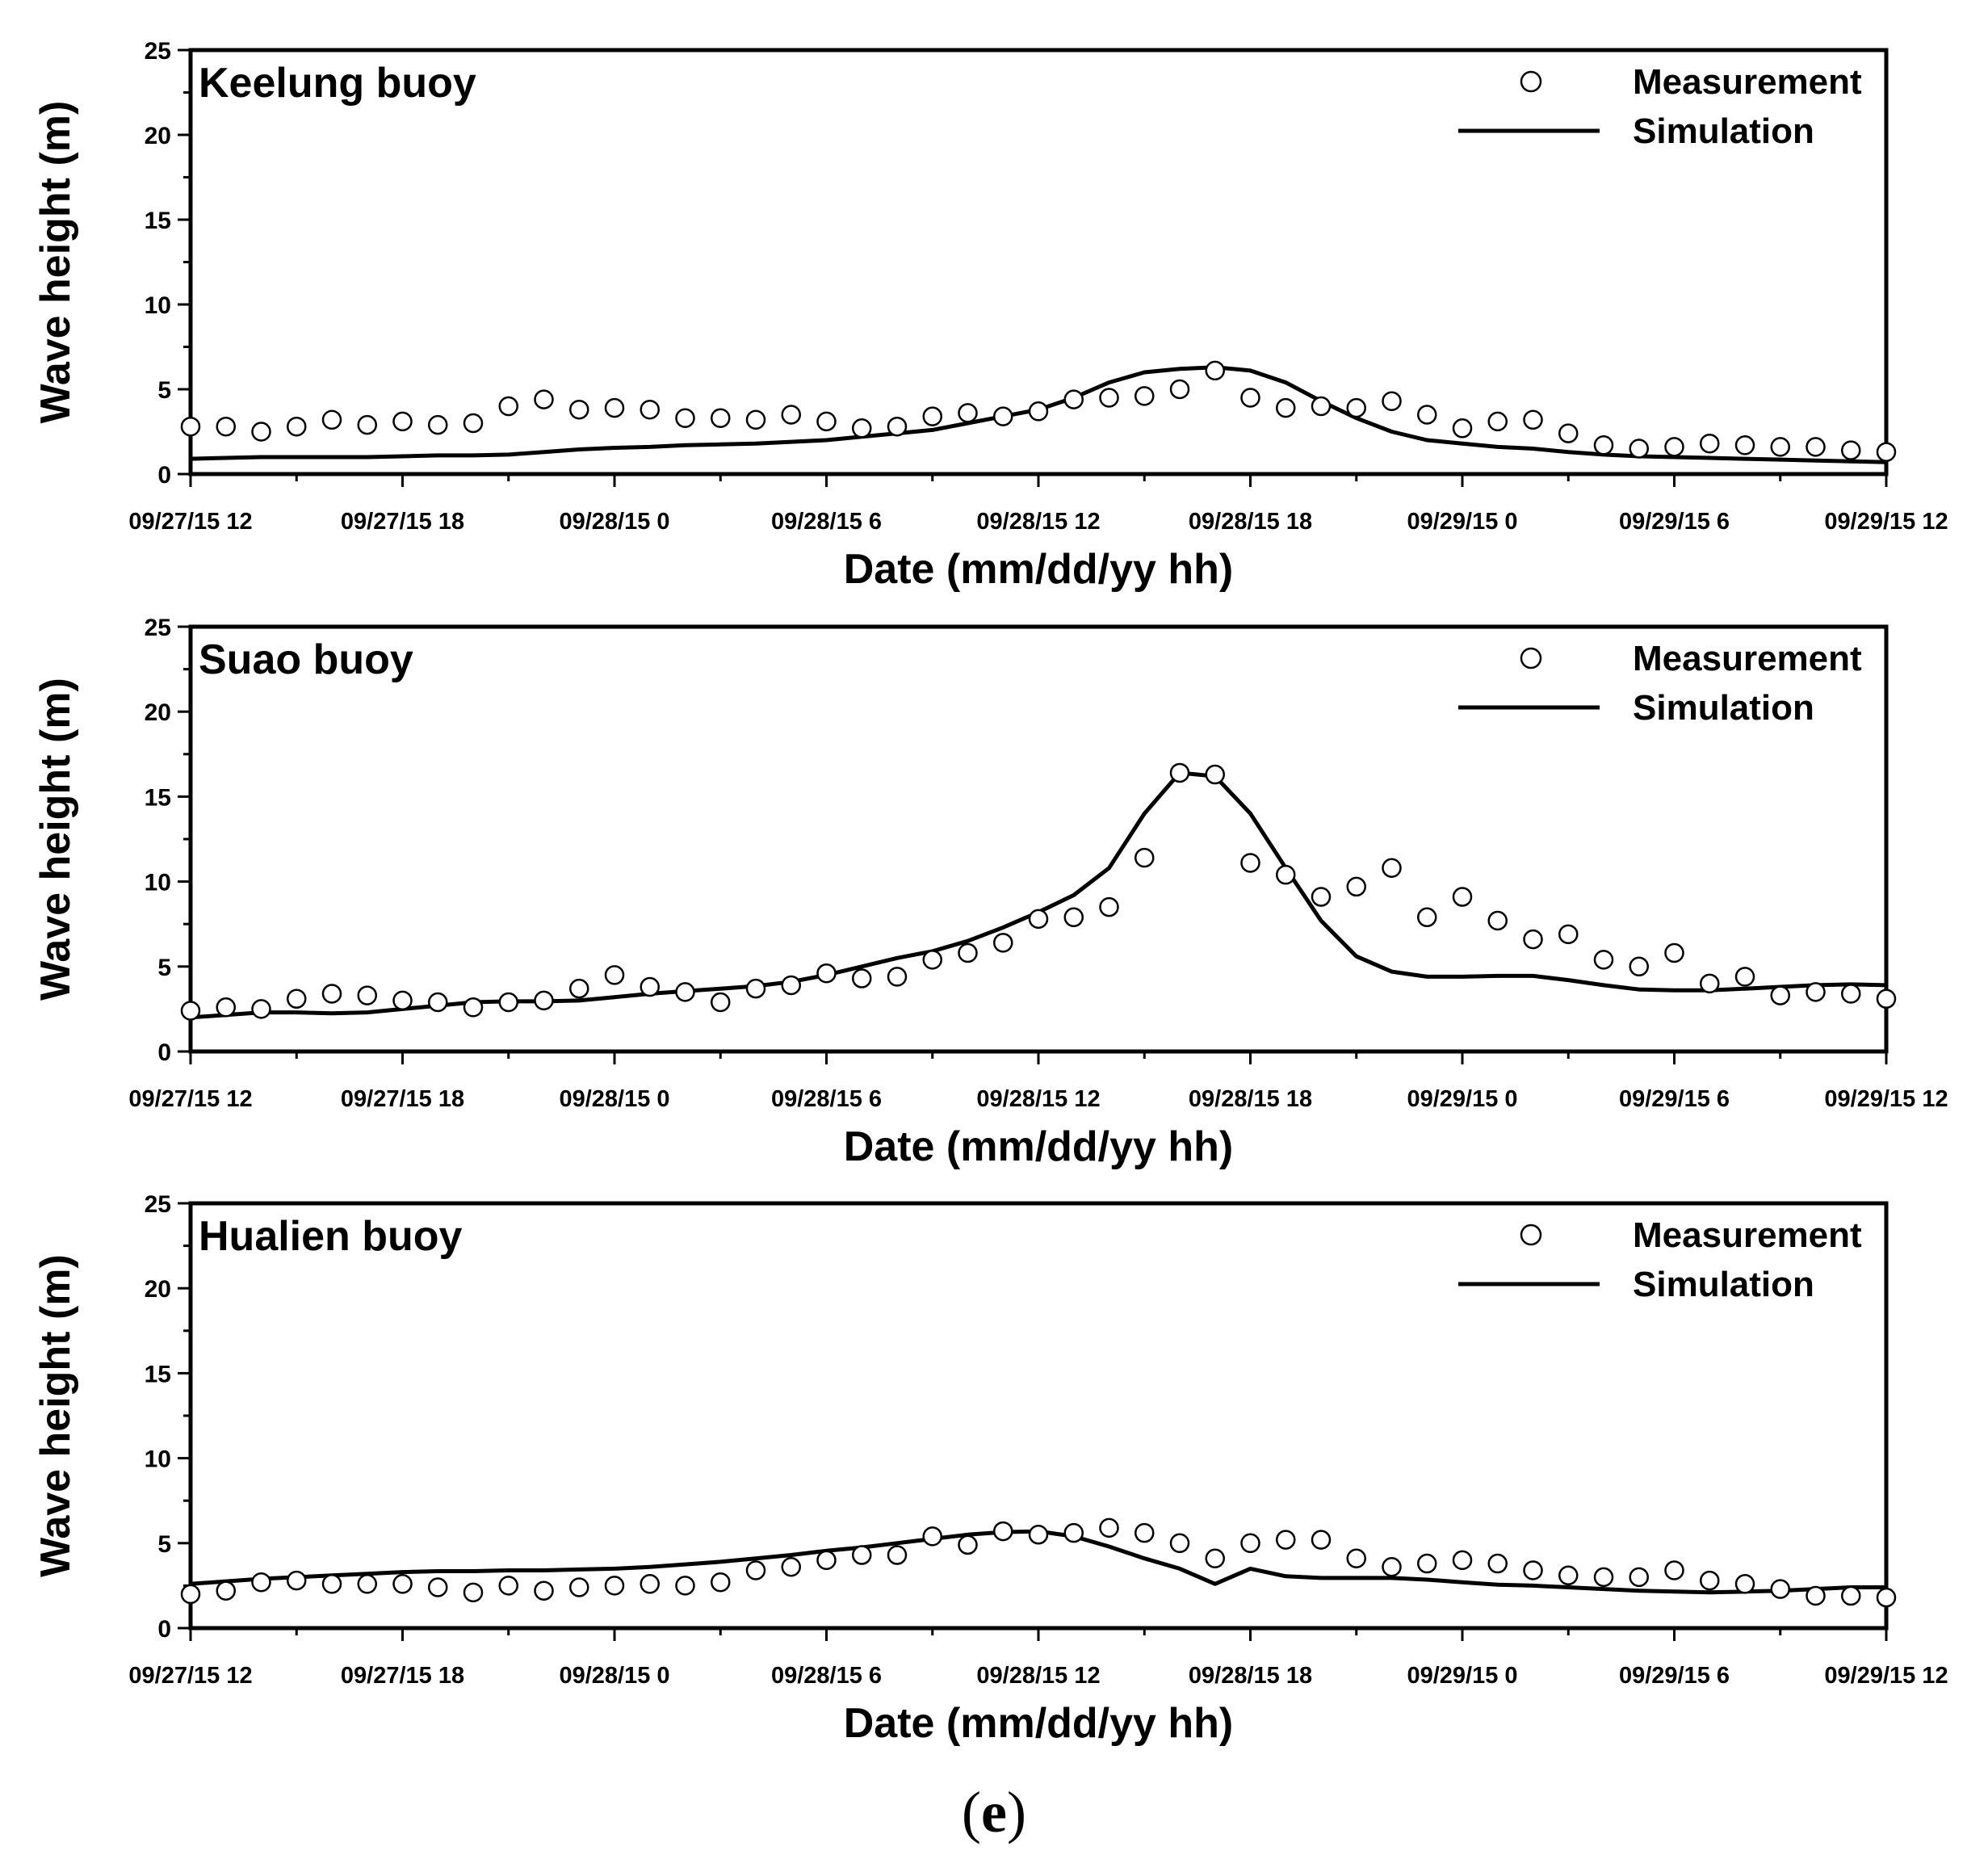 This screenshot has height=1872, width=1988. Describe the element at coordinates (190, 1676) in the screenshot. I see `x-tick-label: 09/27/15 12` at that location.